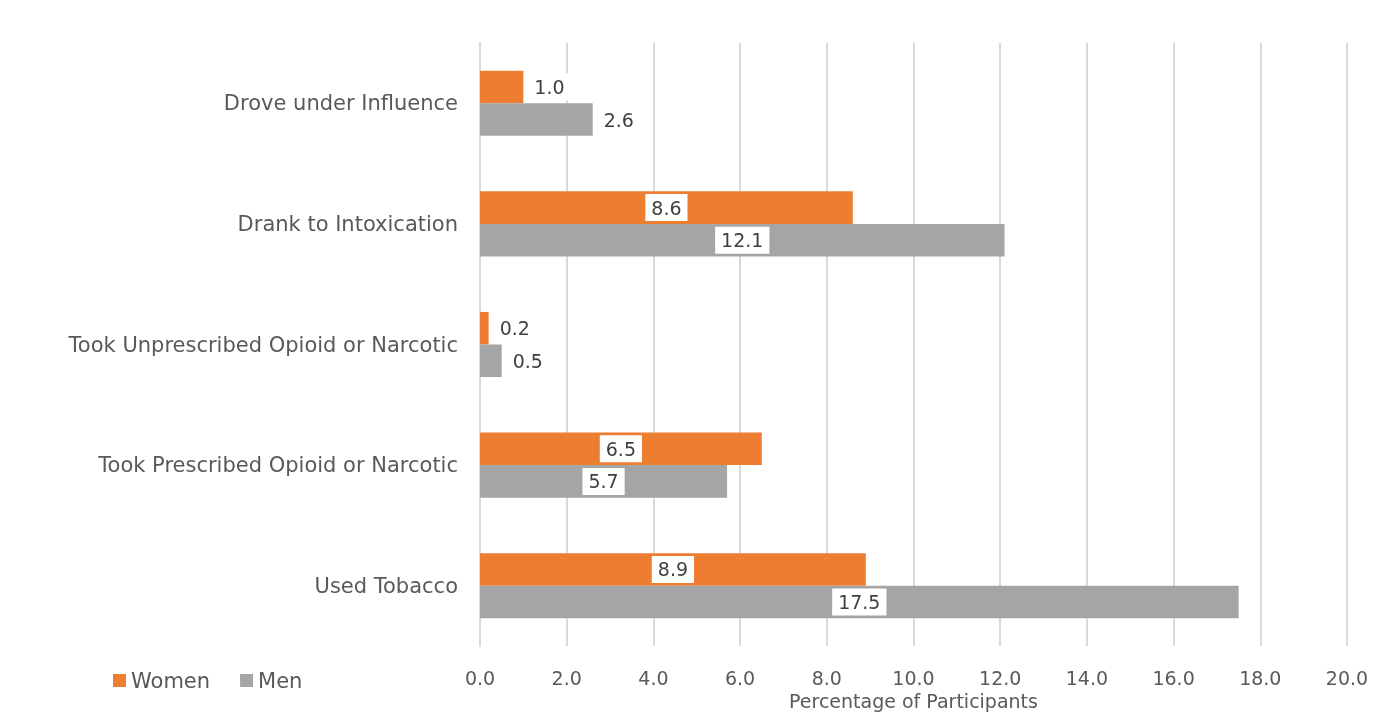 Image resolution: width=1400 pixels, height=726 pixels. What do you see at coordinates (280, 680) in the screenshot?
I see `legend-label: Men` at bounding box center [280, 680].